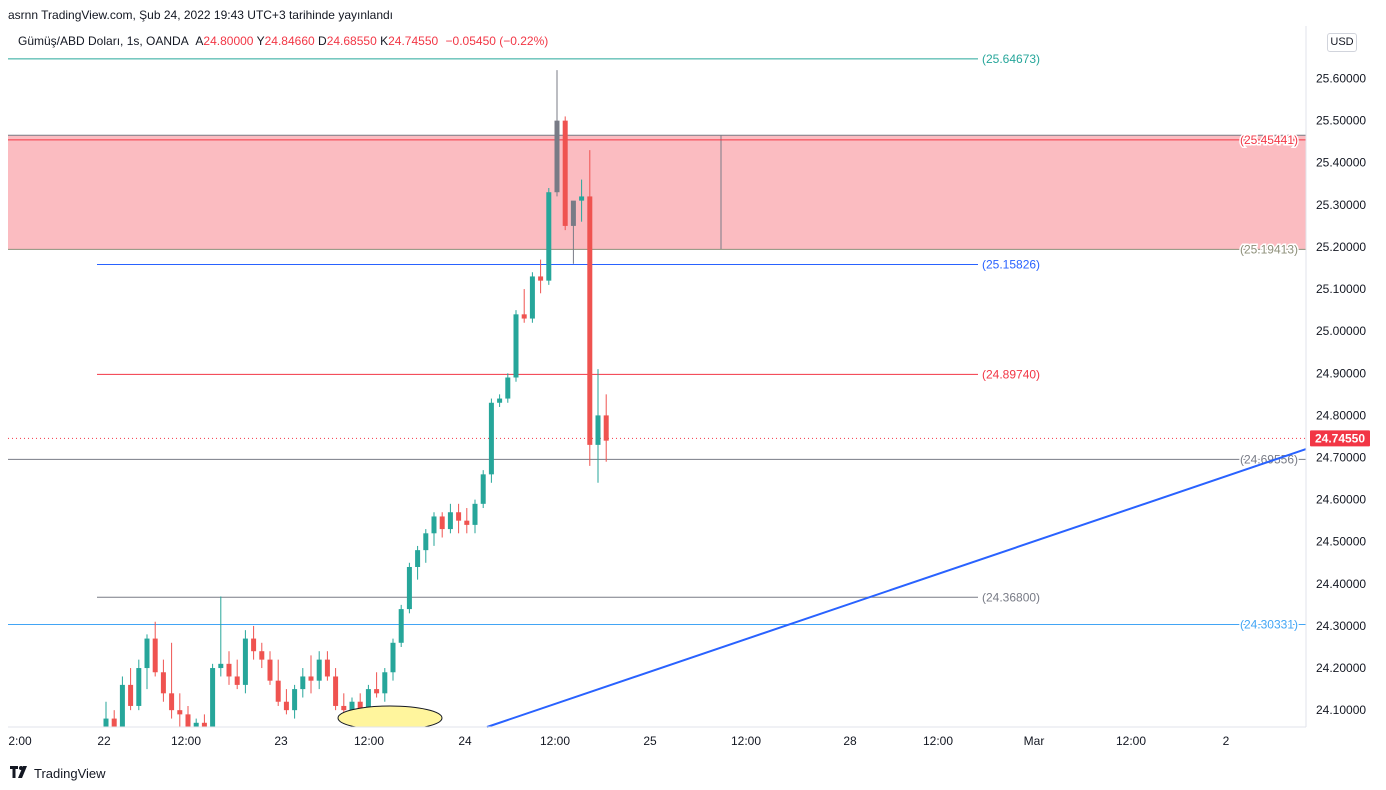 This screenshot has height=790, width=1386. What do you see at coordinates (693, 758) in the screenshot?
I see `bottom-mask` at bounding box center [693, 758].